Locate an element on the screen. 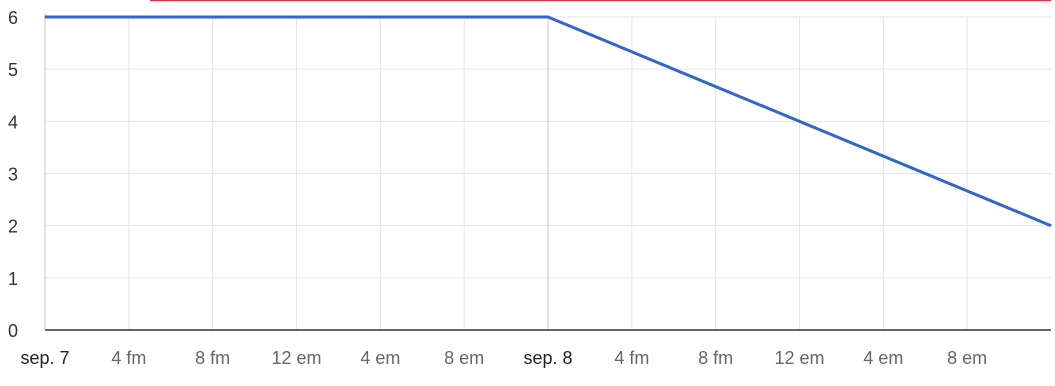 Image resolution: width=1055 pixels, height=386 pixels. y-tick-label: 0 is located at coordinates (13, 331).